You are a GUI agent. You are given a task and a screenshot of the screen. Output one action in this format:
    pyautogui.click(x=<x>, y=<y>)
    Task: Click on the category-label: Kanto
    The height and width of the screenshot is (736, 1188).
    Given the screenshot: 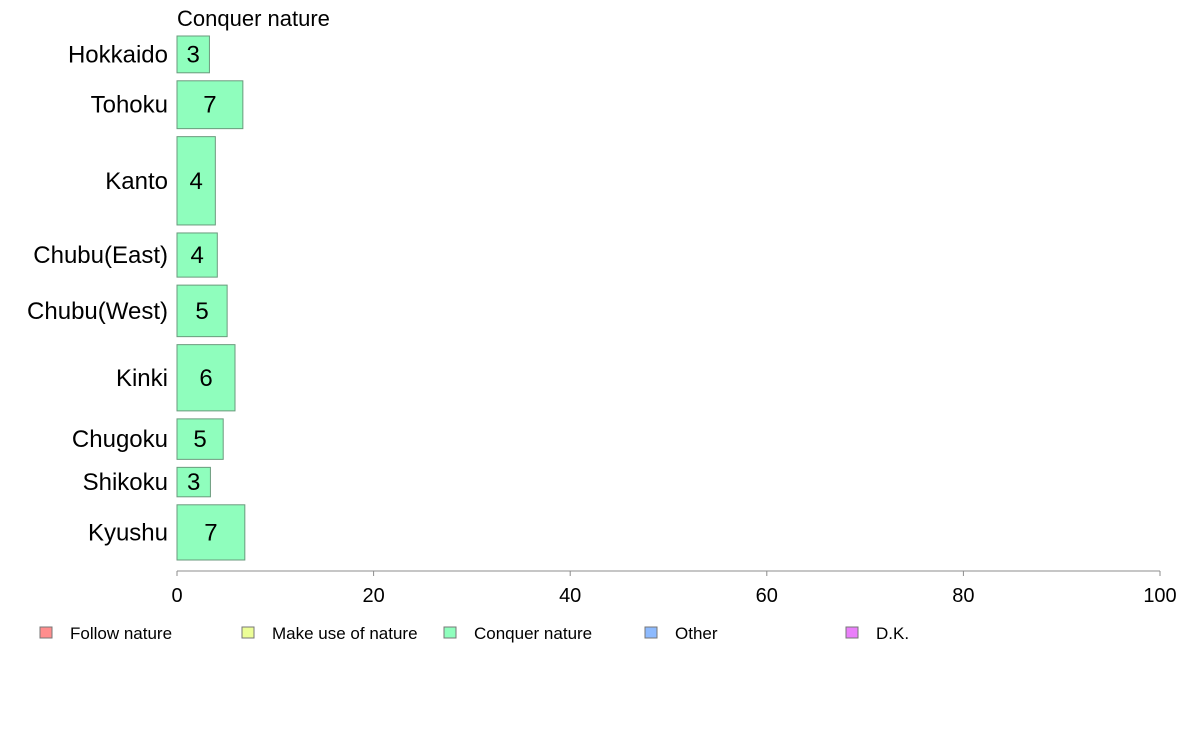 What is the action you would take?
    pyautogui.click(x=136, y=181)
    